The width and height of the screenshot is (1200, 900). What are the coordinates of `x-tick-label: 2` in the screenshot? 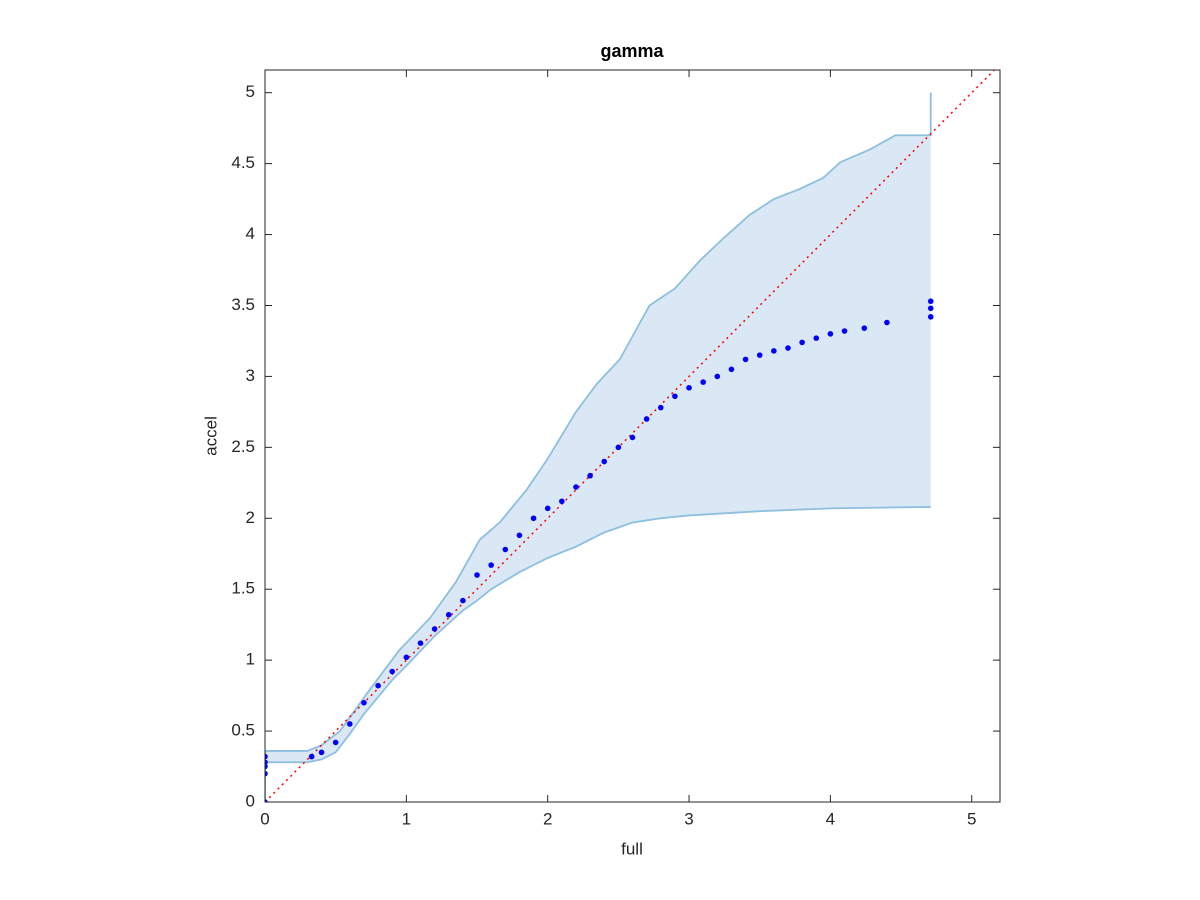 It's located at (547, 818).